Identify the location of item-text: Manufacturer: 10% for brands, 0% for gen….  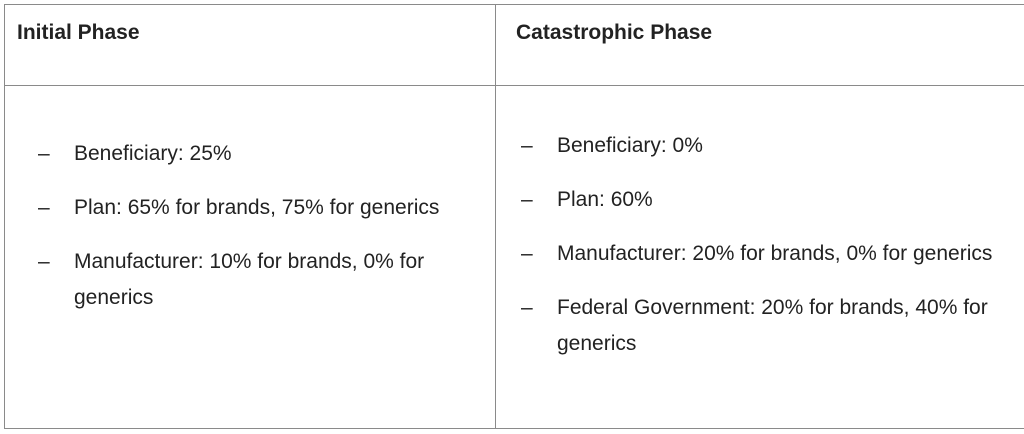
(249, 279).